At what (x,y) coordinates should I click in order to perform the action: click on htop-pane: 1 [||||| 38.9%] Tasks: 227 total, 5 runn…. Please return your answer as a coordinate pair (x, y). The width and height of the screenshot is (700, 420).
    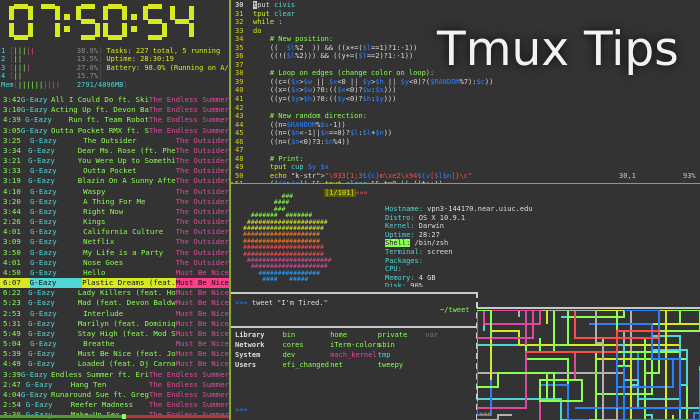
    Looking at the image, I should click on (115, 71).